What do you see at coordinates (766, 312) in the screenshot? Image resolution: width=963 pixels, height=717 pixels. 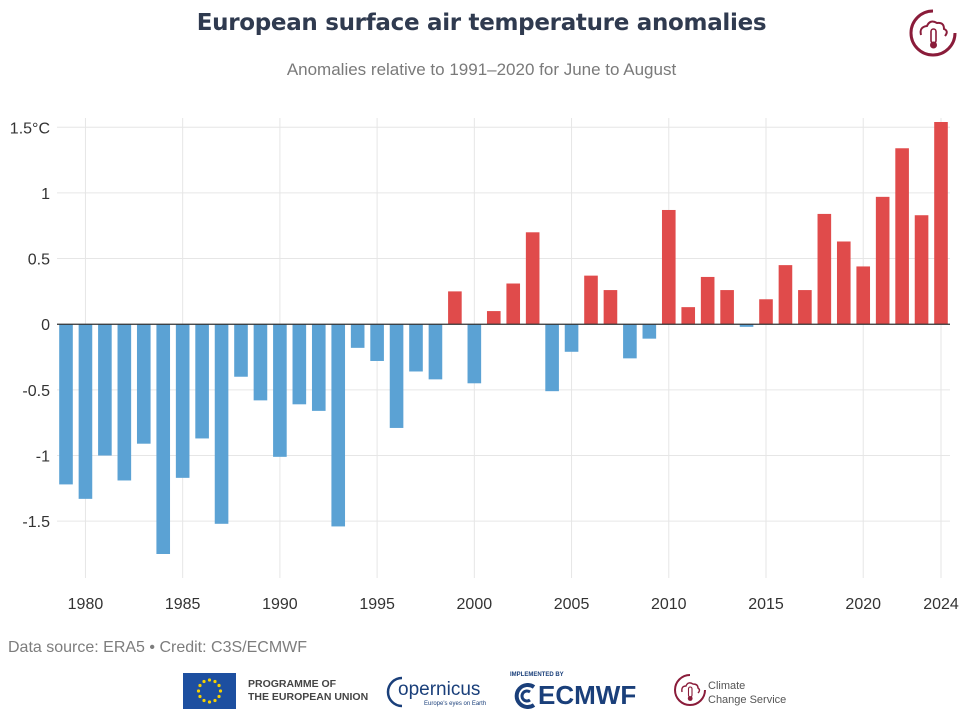 I see `bar-2015` at bounding box center [766, 312].